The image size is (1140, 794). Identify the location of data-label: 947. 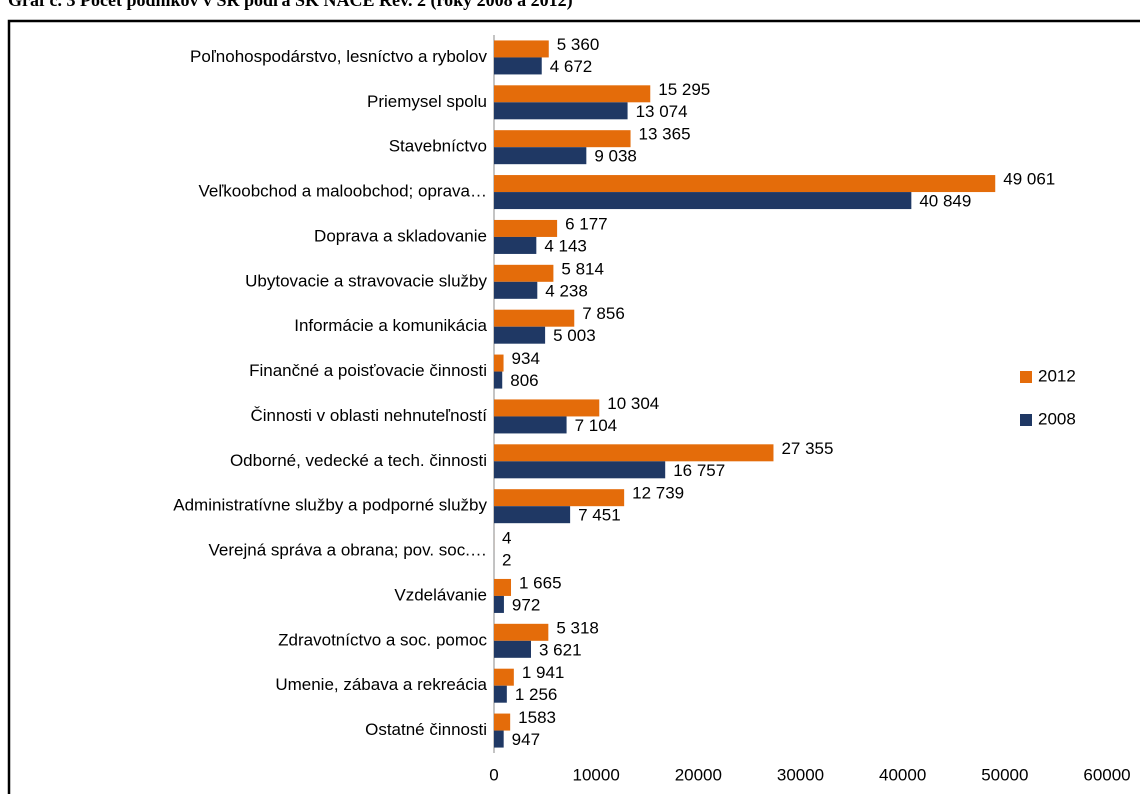
(526, 739).